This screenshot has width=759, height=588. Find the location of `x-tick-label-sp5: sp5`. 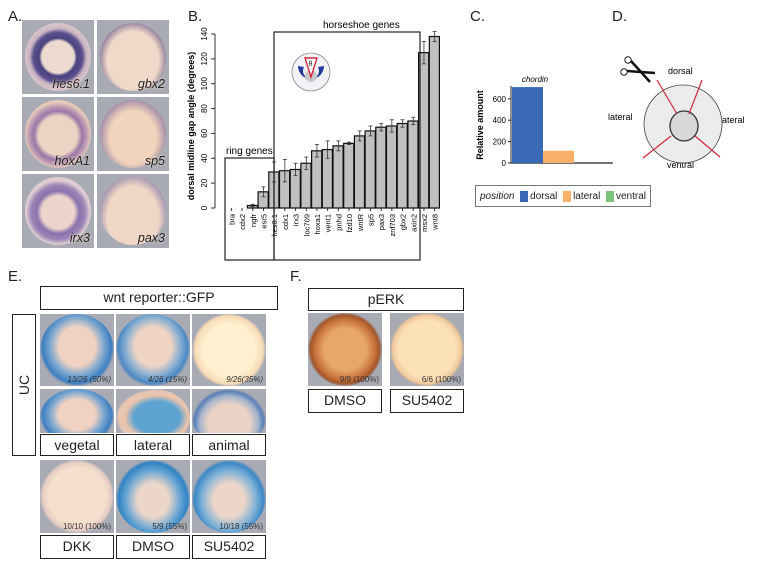

x-tick-label-sp5: sp5 is located at coordinates (370, 220).